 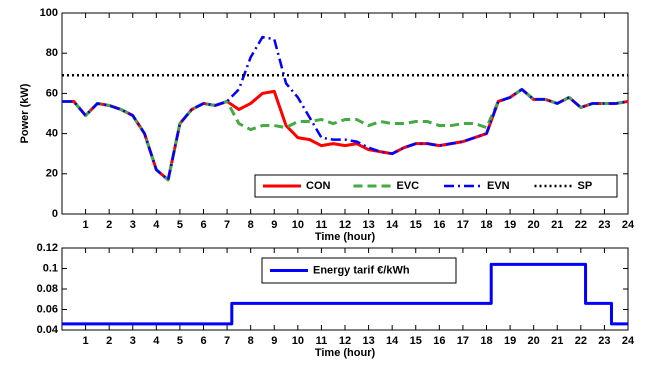 What do you see at coordinates (318, 186) in the screenshot?
I see `legend-label: CON` at bounding box center [318, 186].